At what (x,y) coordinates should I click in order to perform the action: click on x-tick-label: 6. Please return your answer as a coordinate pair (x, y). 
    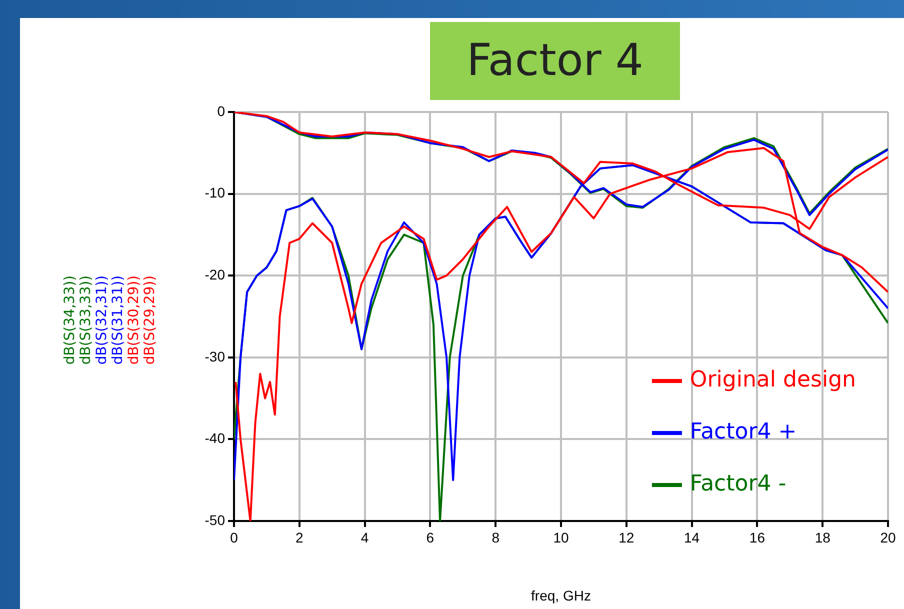
    Looking at the image, I should click on (430, 537).